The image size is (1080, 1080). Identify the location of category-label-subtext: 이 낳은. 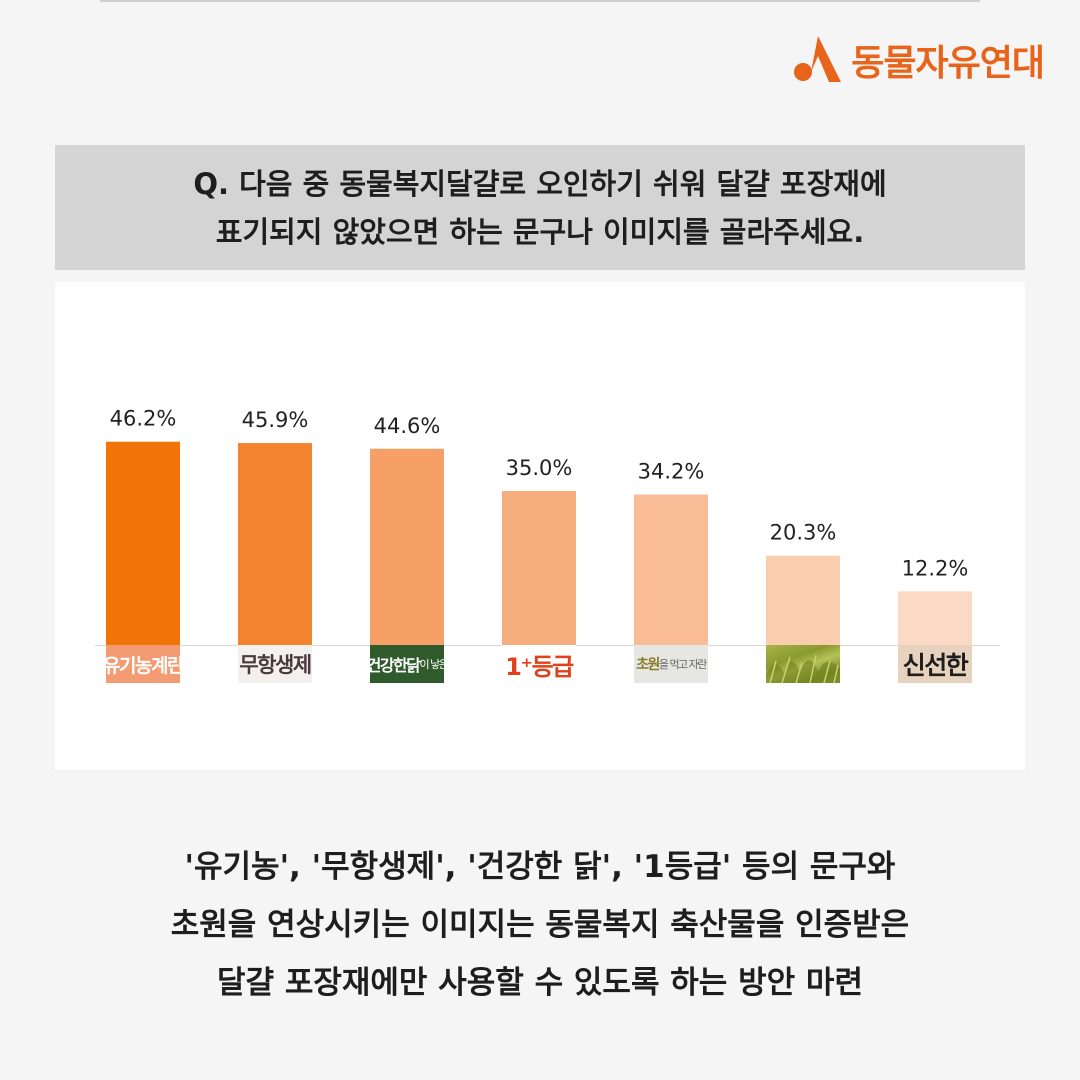
(431, 664).